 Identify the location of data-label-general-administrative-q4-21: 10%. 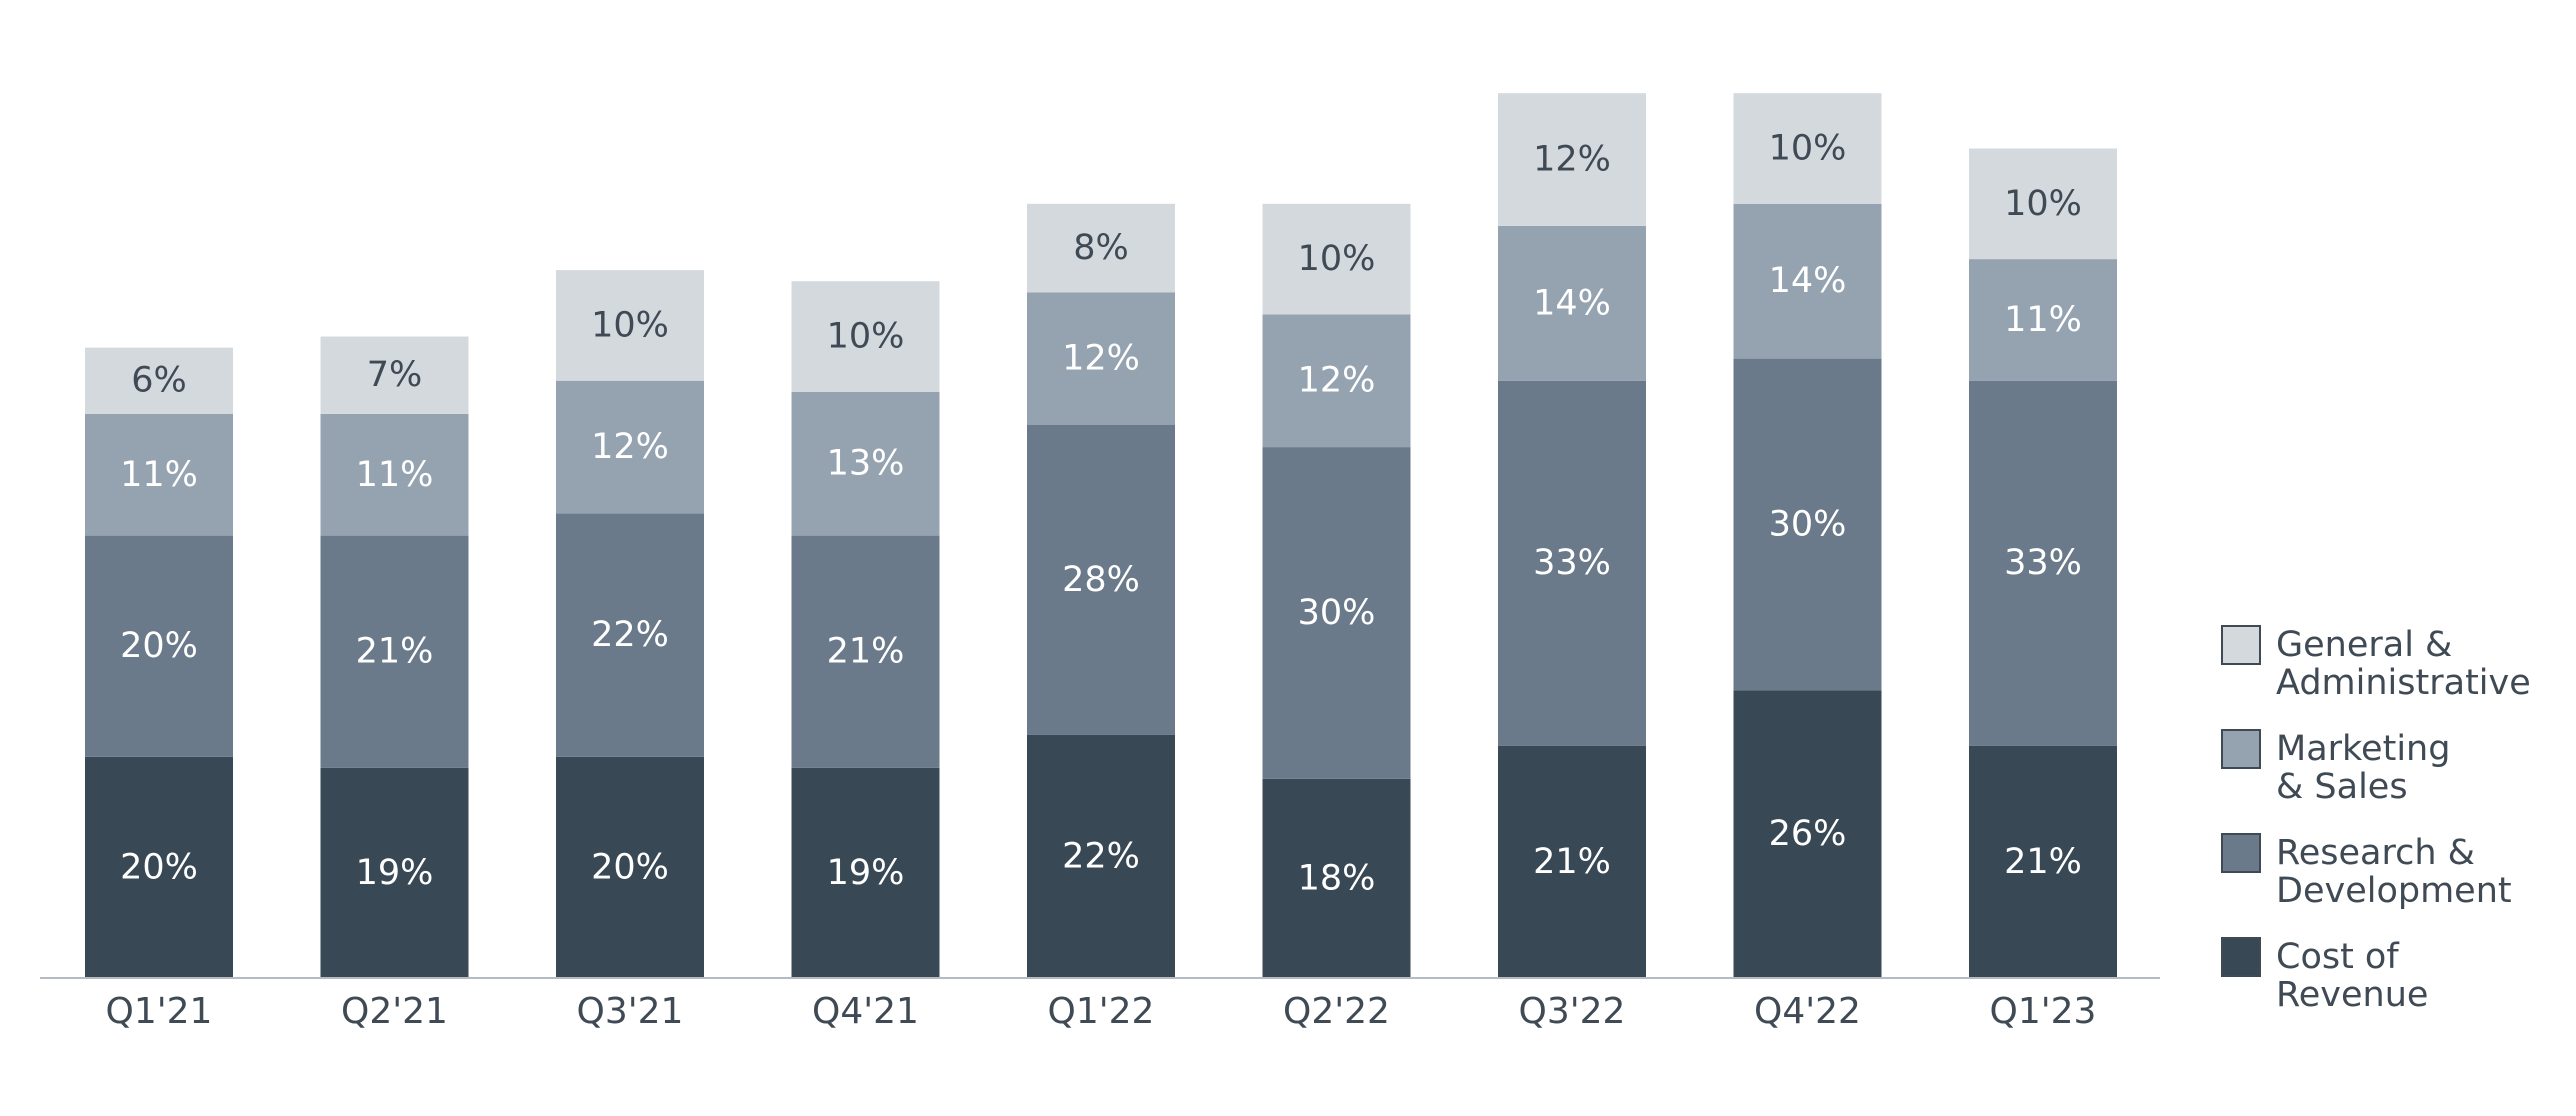
(866, 337).